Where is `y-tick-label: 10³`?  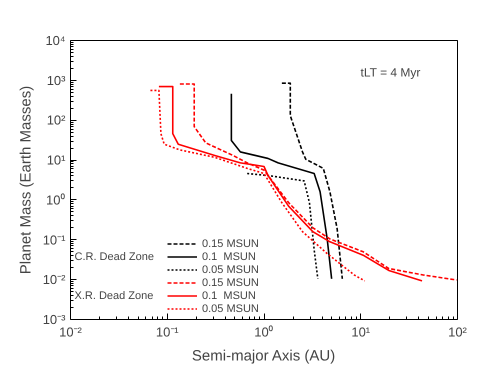 y-tick-label: 10³ is located at coordinates (56, 80).